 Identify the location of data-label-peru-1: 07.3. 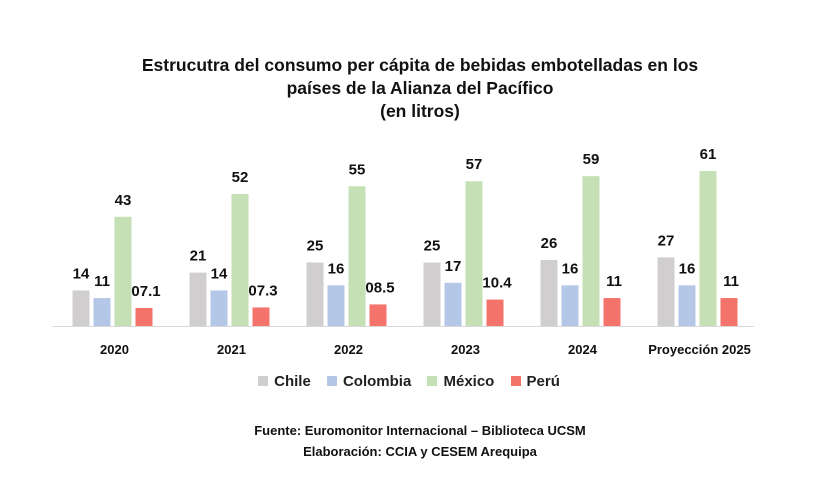
(262, 290).